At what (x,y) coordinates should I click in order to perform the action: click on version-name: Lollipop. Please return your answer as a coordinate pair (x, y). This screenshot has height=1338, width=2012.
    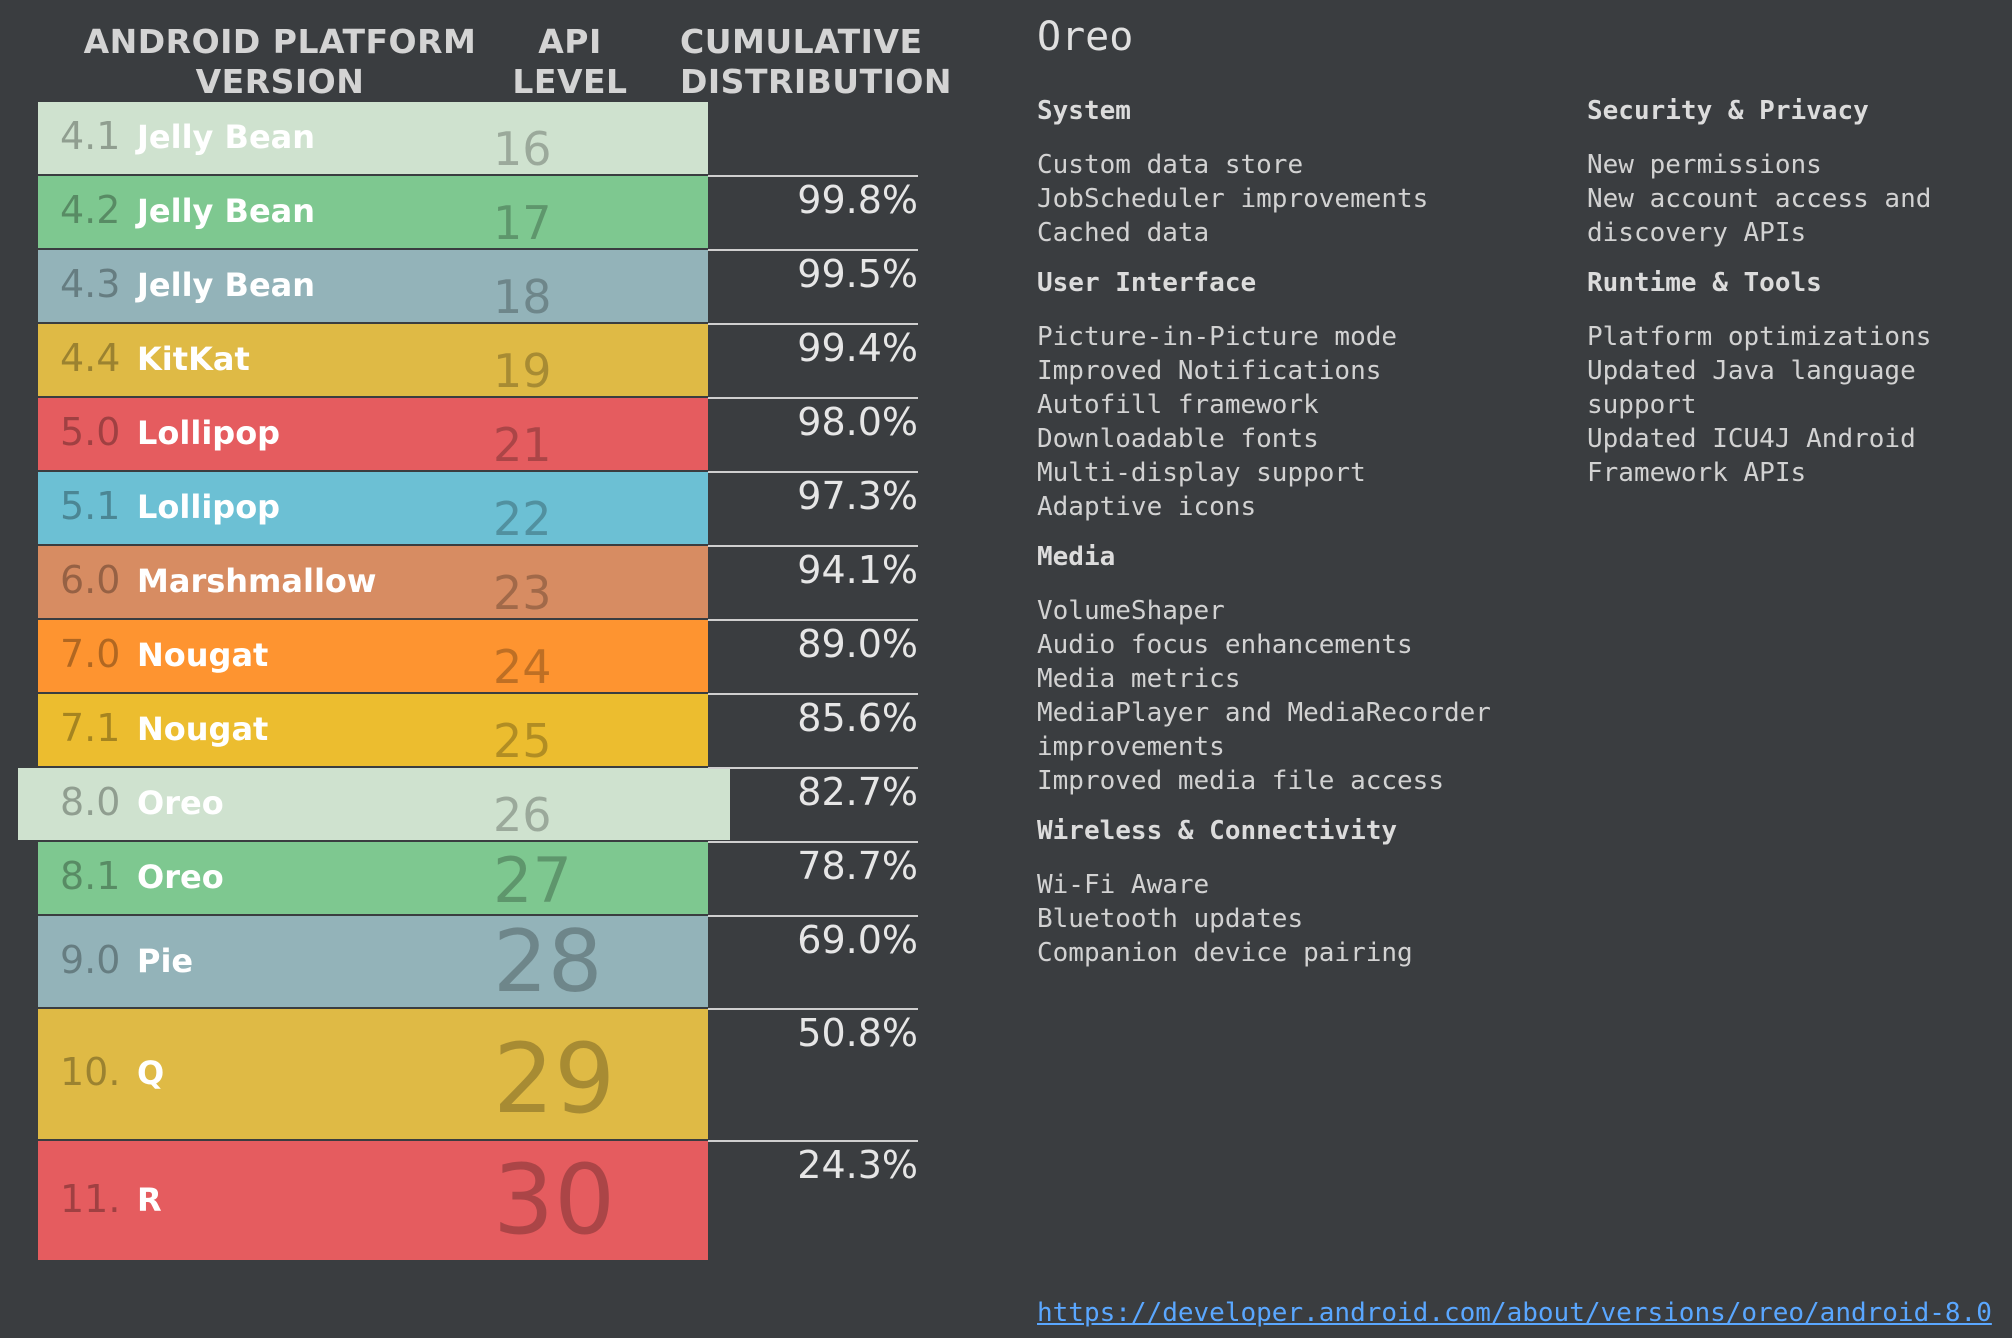
    Looking at the image, I should click on (209, 507).